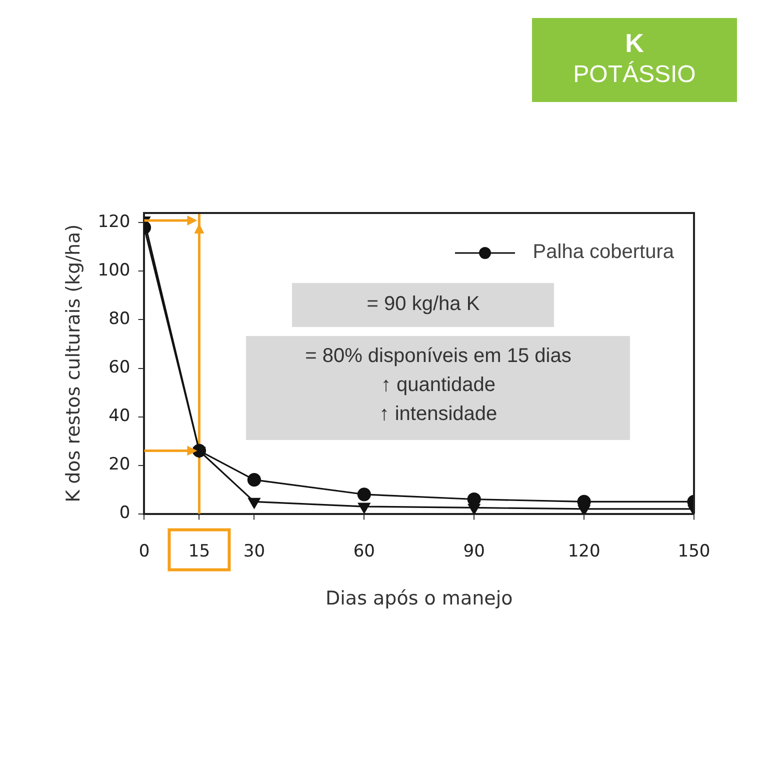 This screenshot has width=770, height=768. What do you see at coordinates (694, 551) in the screenshot?
I see `x-tick-label: 150` at bounding box center [694, 551].